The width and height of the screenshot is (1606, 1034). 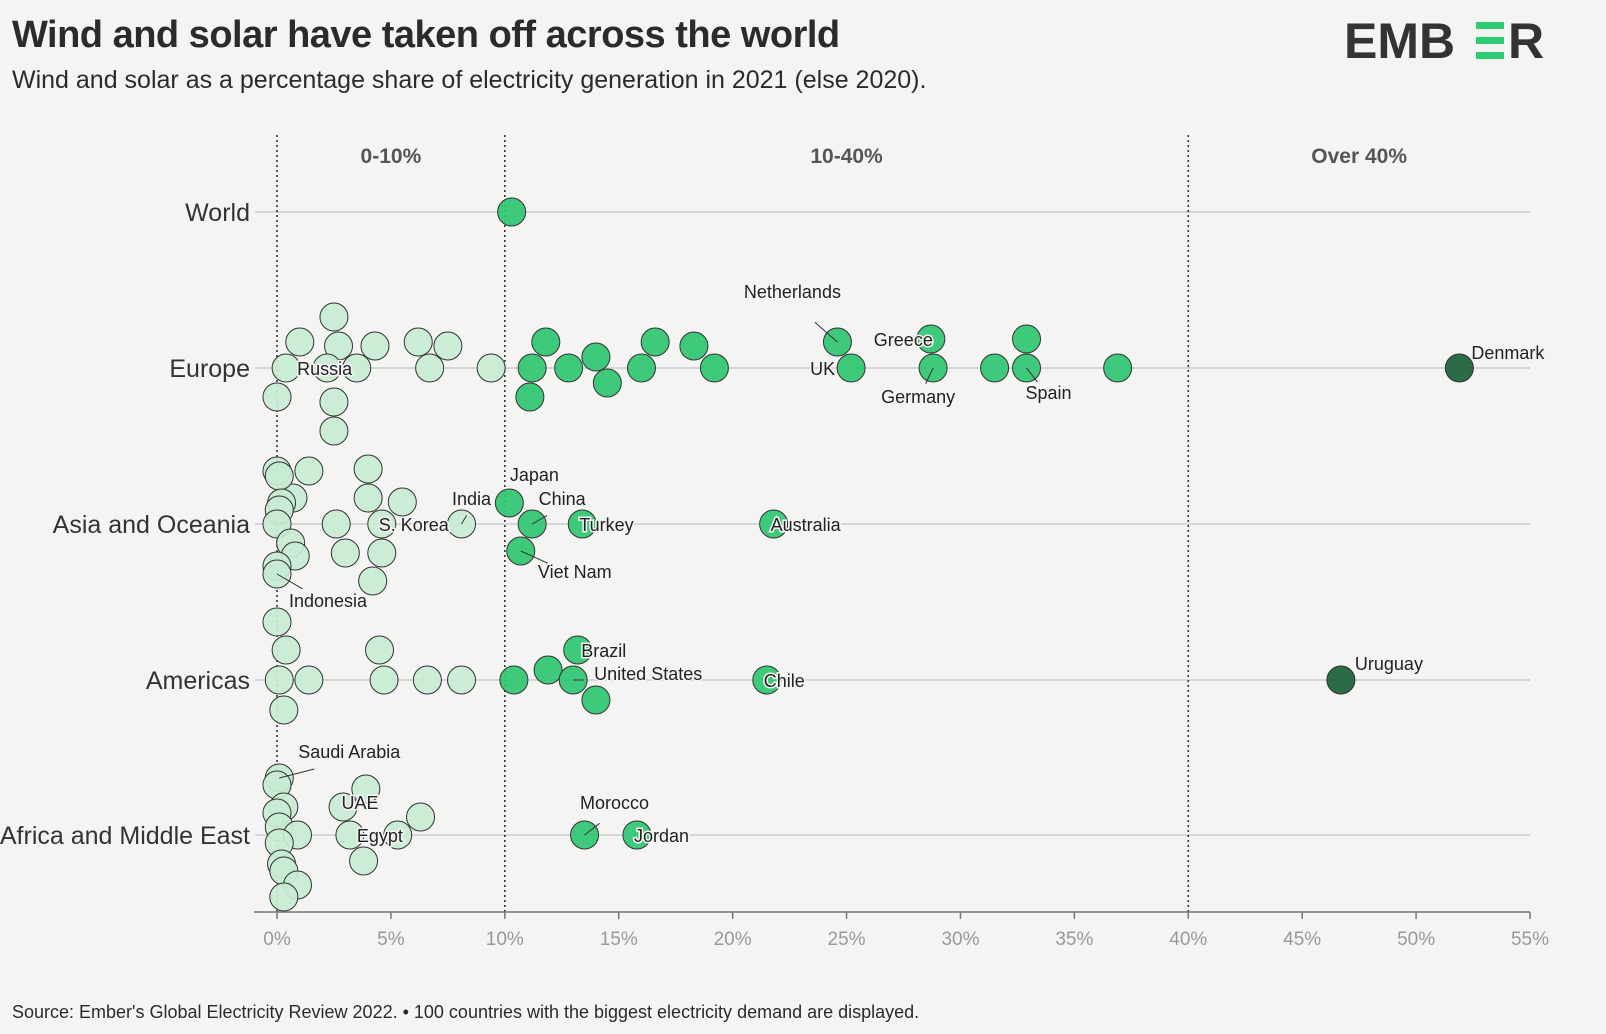 What do you see at coordinates (391, 939) in the screenshot?
I see `x-tick-label: 5%` at bounding box center [391, 939].